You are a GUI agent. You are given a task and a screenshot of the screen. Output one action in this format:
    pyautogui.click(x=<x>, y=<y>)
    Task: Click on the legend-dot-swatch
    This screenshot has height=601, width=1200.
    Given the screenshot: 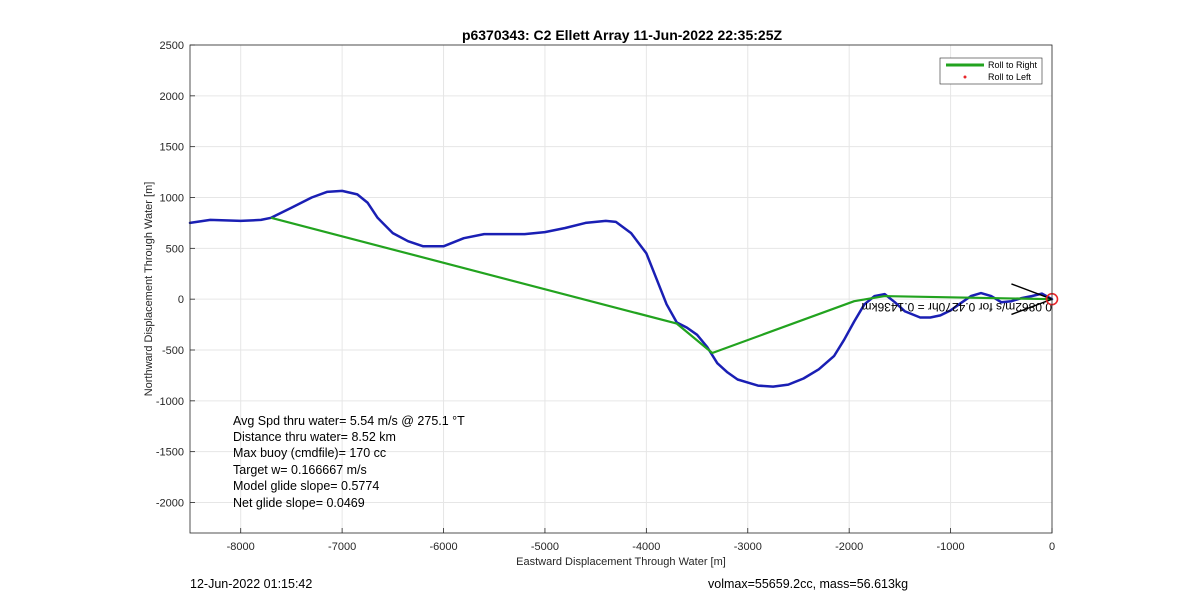 What is the action you would take?
    pyautogui.click(x=965, y=77)
    